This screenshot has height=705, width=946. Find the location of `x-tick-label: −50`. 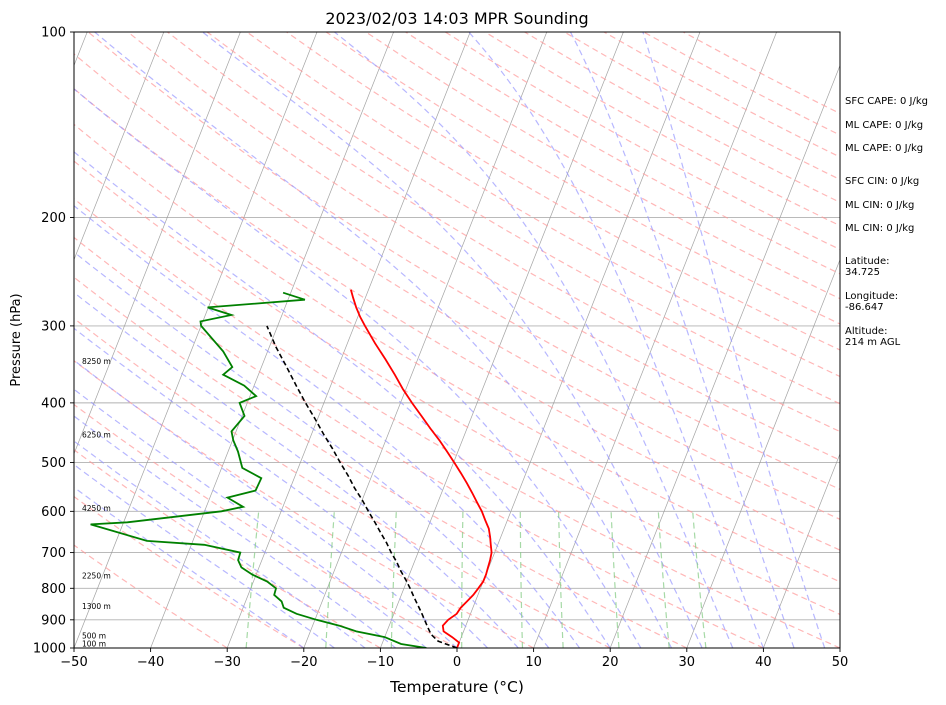

x-tick-label: −50 is located at coordinates (73, 662).